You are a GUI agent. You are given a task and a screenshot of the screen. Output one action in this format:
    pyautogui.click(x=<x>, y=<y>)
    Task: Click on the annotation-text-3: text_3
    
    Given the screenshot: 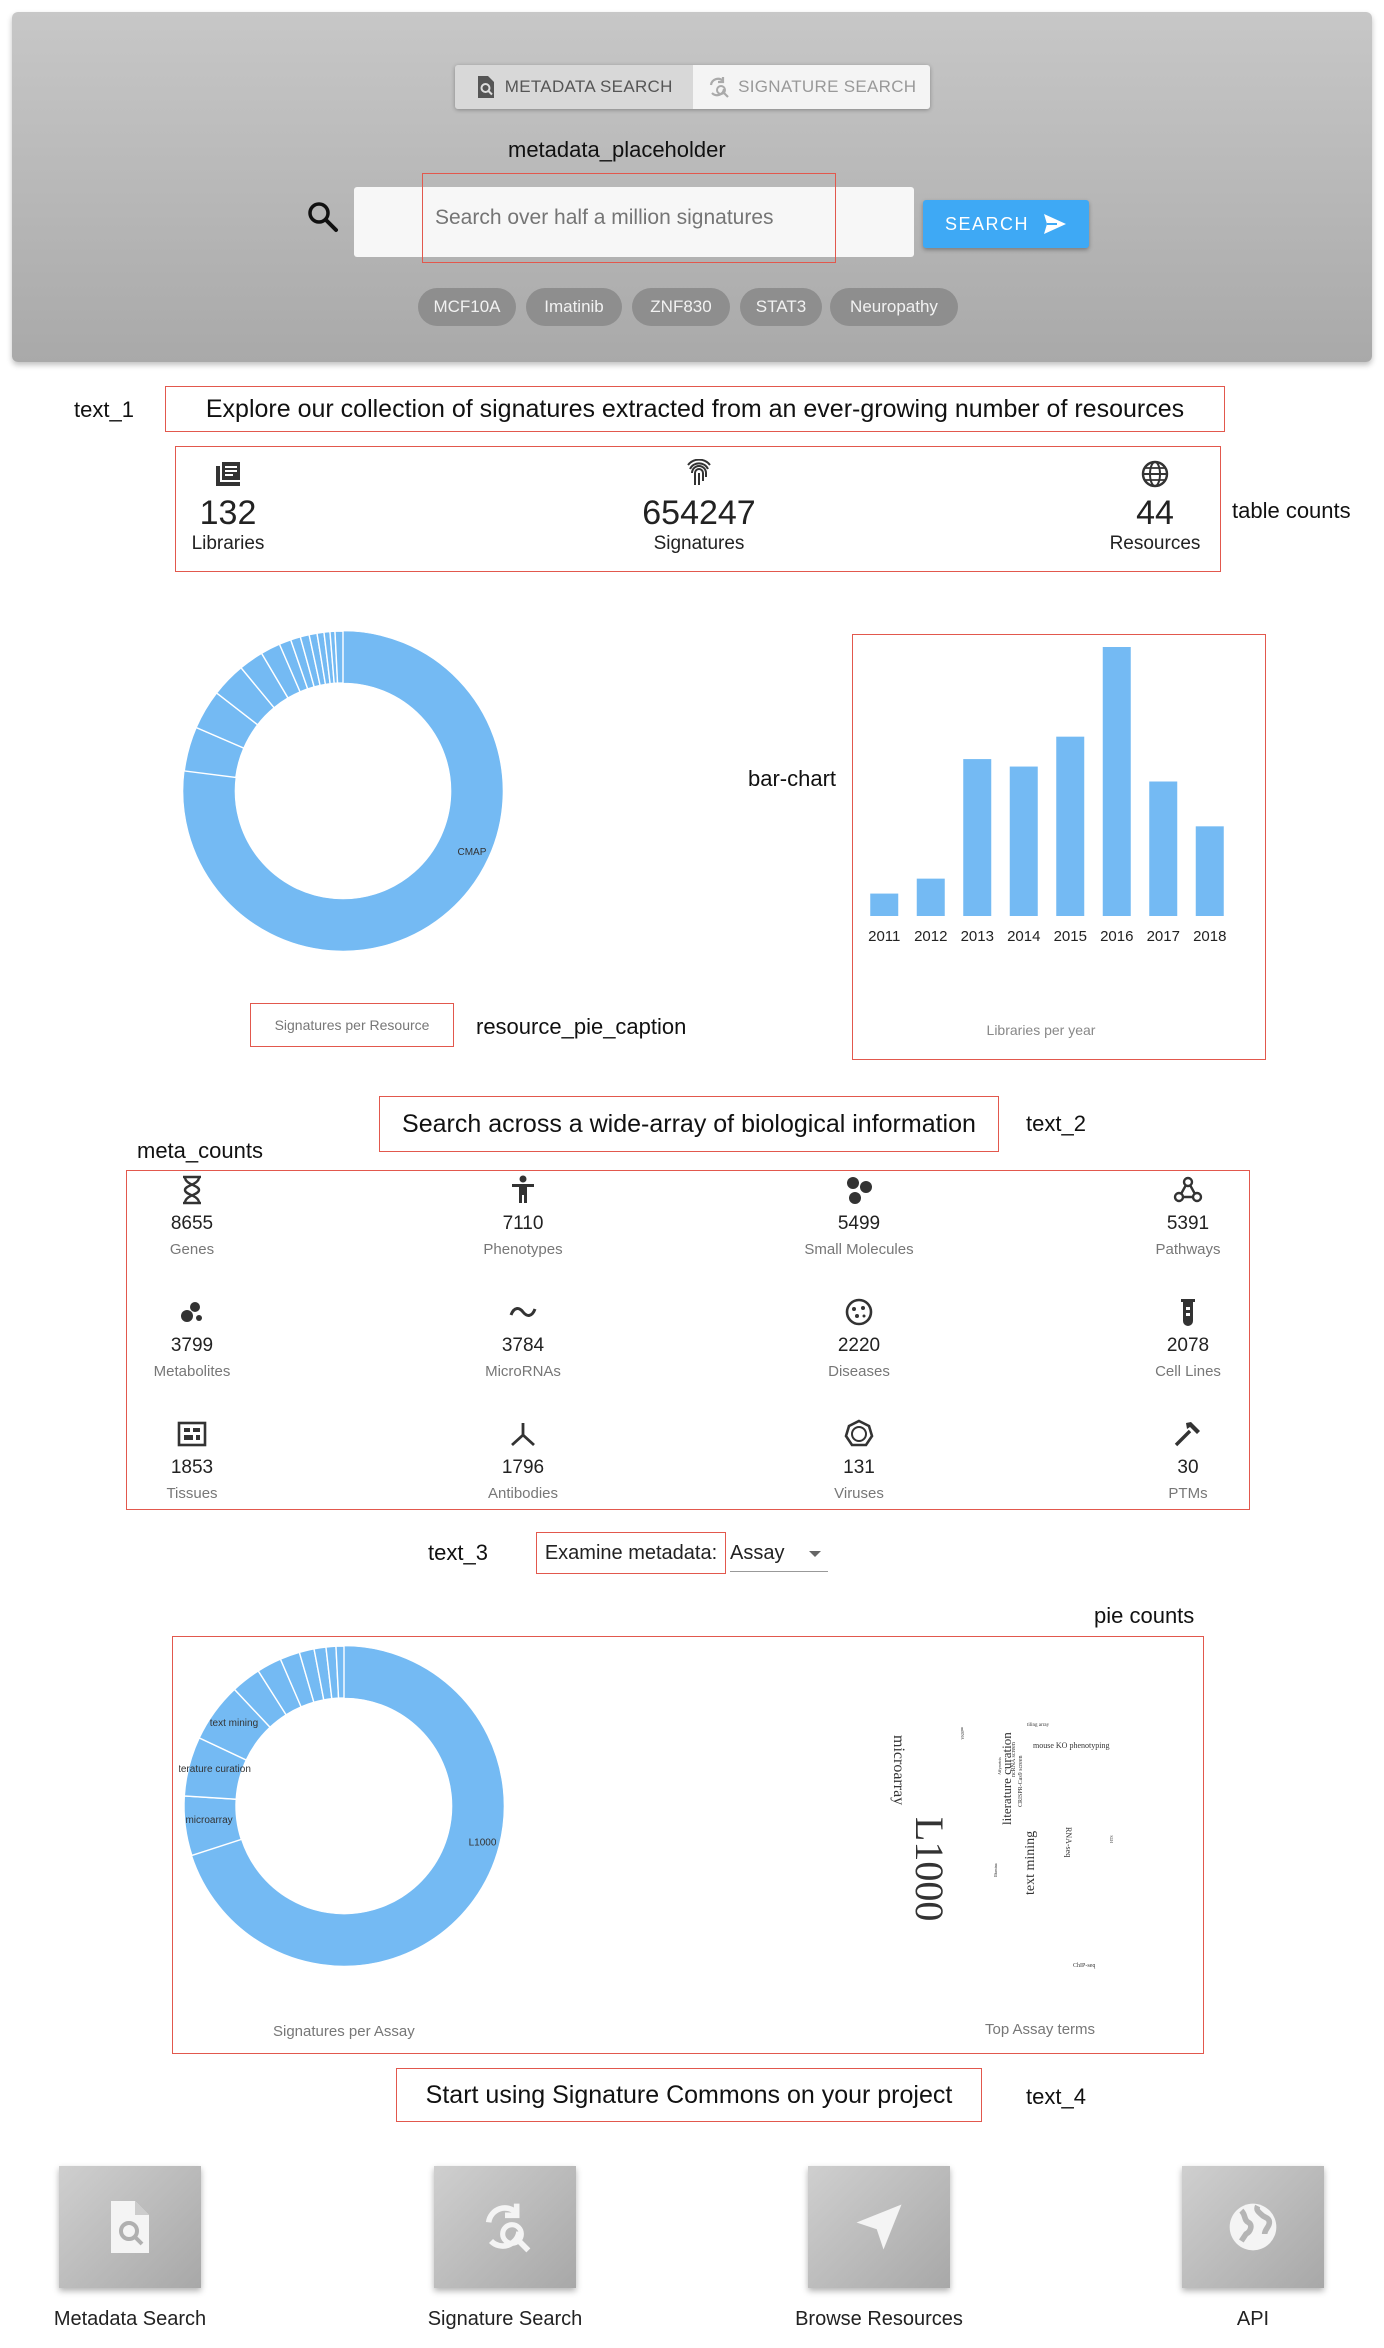 What is the action you would take?
    pyautogui.click(x=458, y=1552)
    